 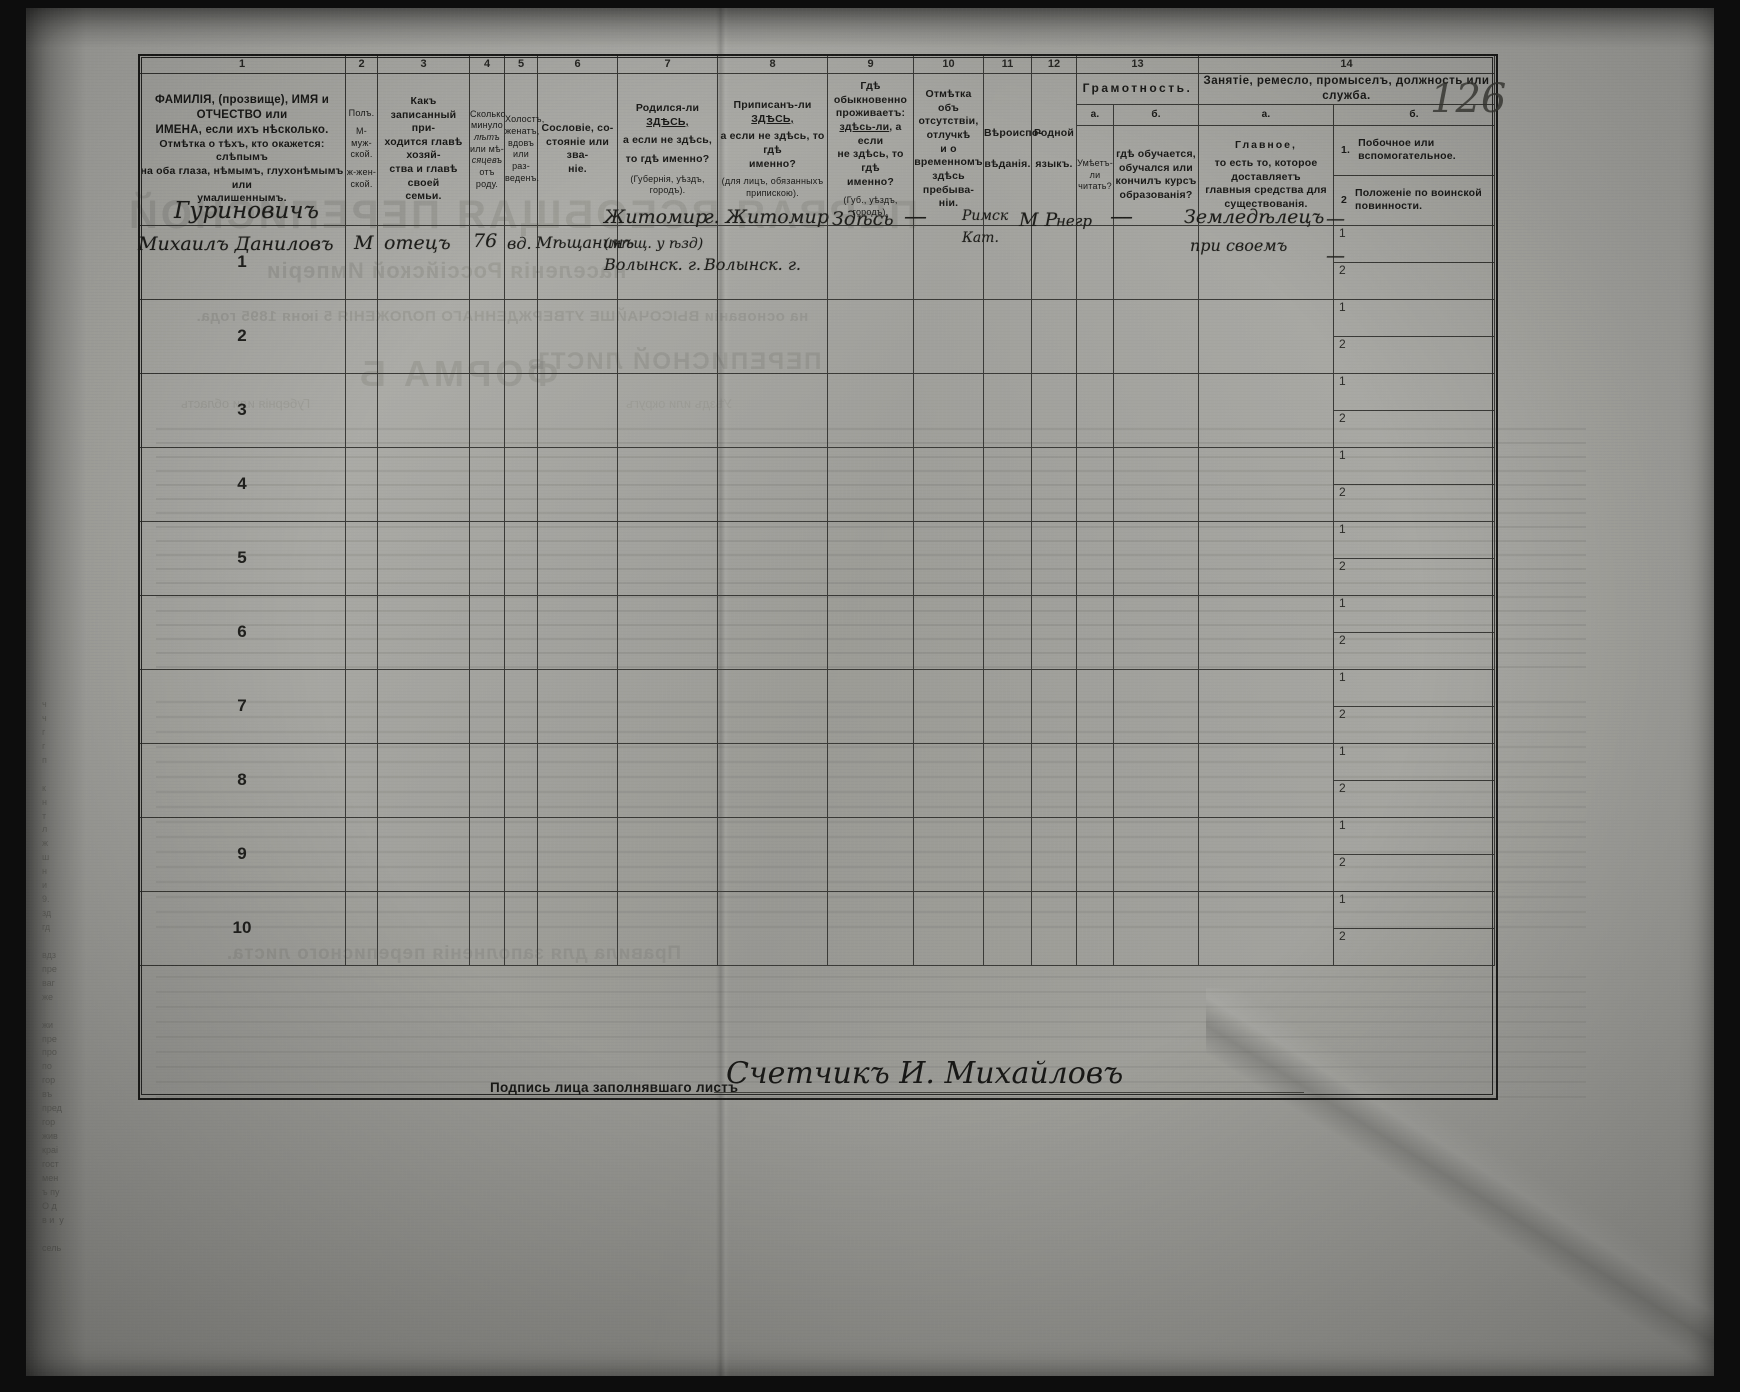 I want to click on table-row: 8 1 2, so click(x=816, y=780).